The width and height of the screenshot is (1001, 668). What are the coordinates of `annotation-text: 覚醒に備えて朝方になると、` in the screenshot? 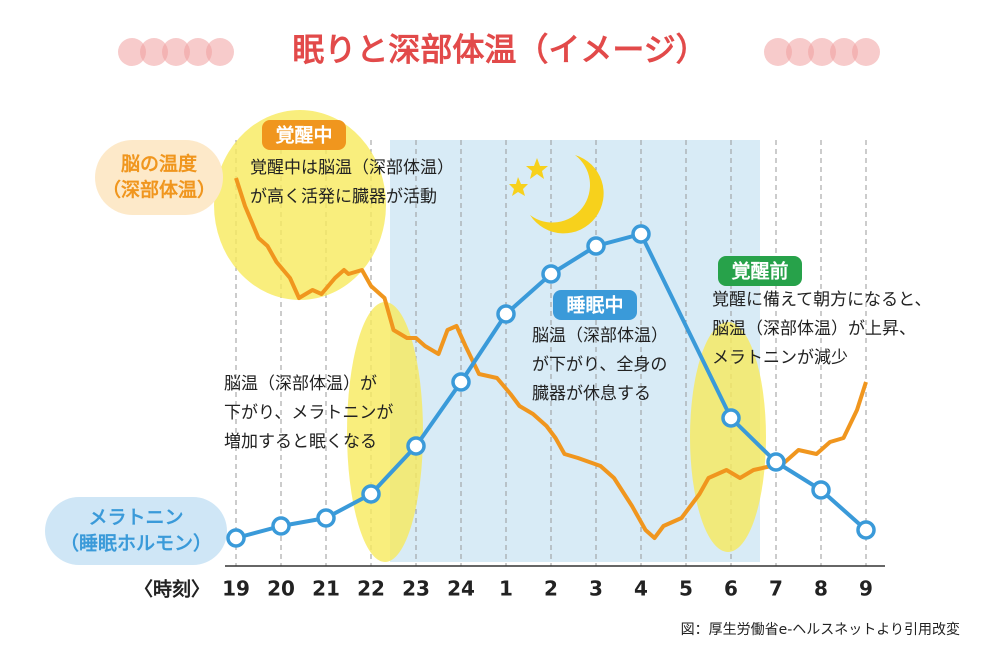 It's located at (821, 300).